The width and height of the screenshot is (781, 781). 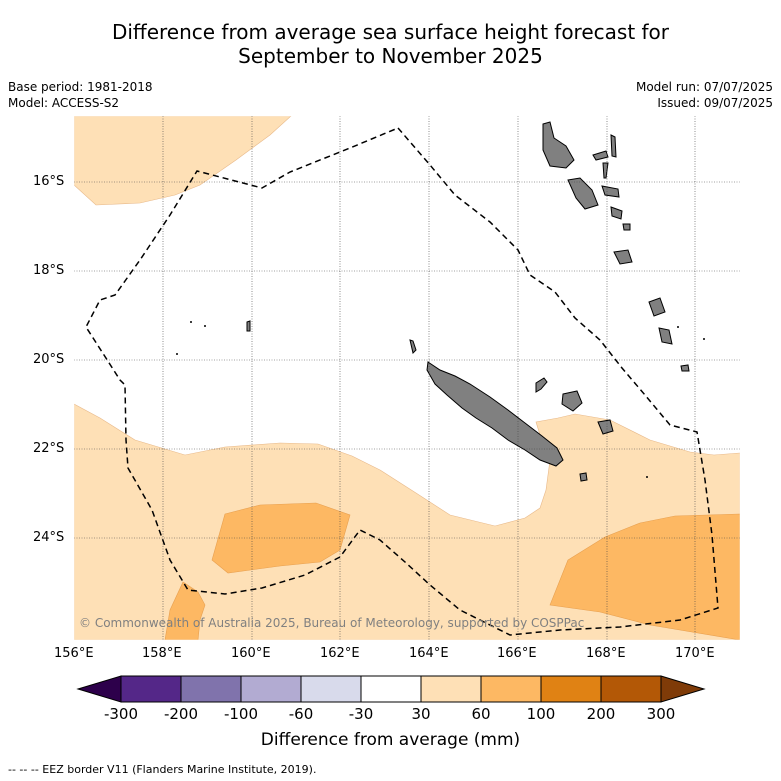 What do you see at coordinates (49, 537) in the screenshot?
I see `lat-label: 24°S` at bounding box center [49, 537].